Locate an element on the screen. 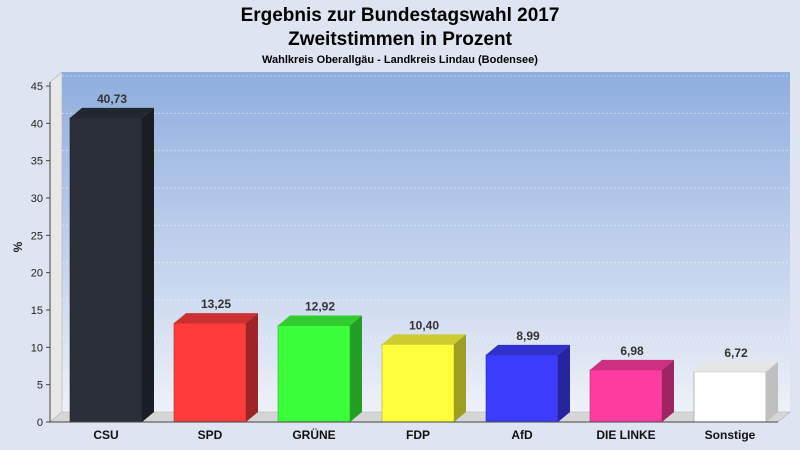  x-tick-label: GRÜNE is located at coordinates (313, 434).